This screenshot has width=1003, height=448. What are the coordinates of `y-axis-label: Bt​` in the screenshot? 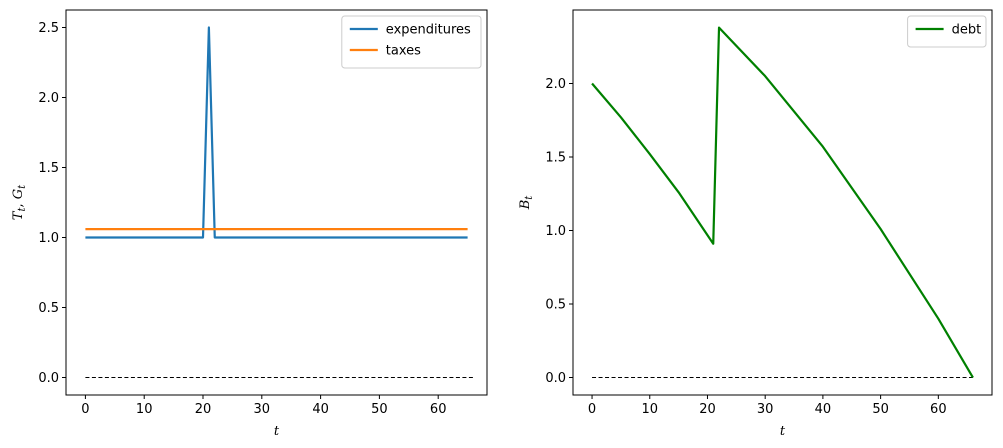 It's located at (526, 203).